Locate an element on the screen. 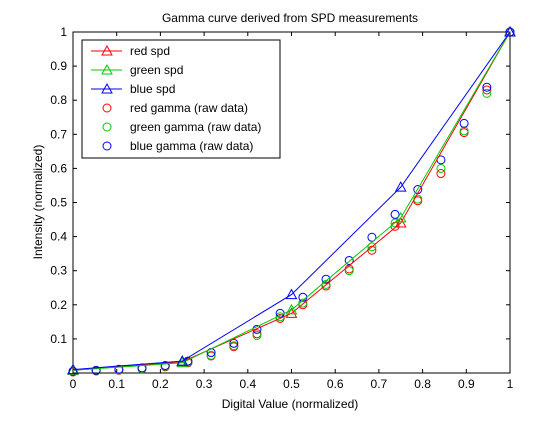 The image size is (560, 425). y-tick-label: 0.6 is located at coordinates (58, 168).